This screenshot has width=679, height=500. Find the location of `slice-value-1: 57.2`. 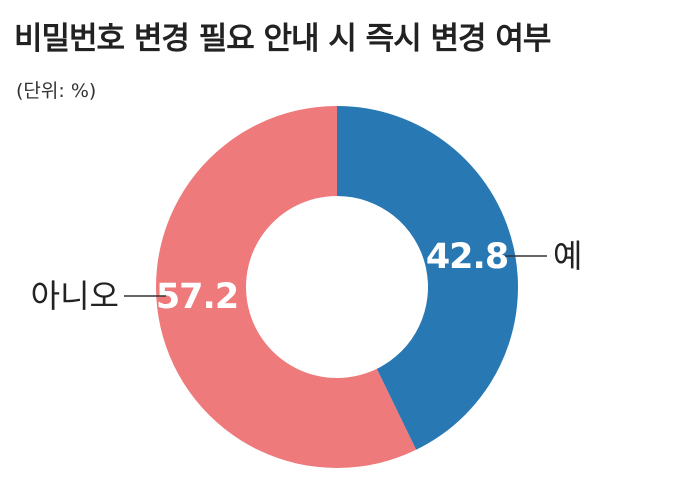

slice-value-1: 57.2 is located at coordinates (197, 297).